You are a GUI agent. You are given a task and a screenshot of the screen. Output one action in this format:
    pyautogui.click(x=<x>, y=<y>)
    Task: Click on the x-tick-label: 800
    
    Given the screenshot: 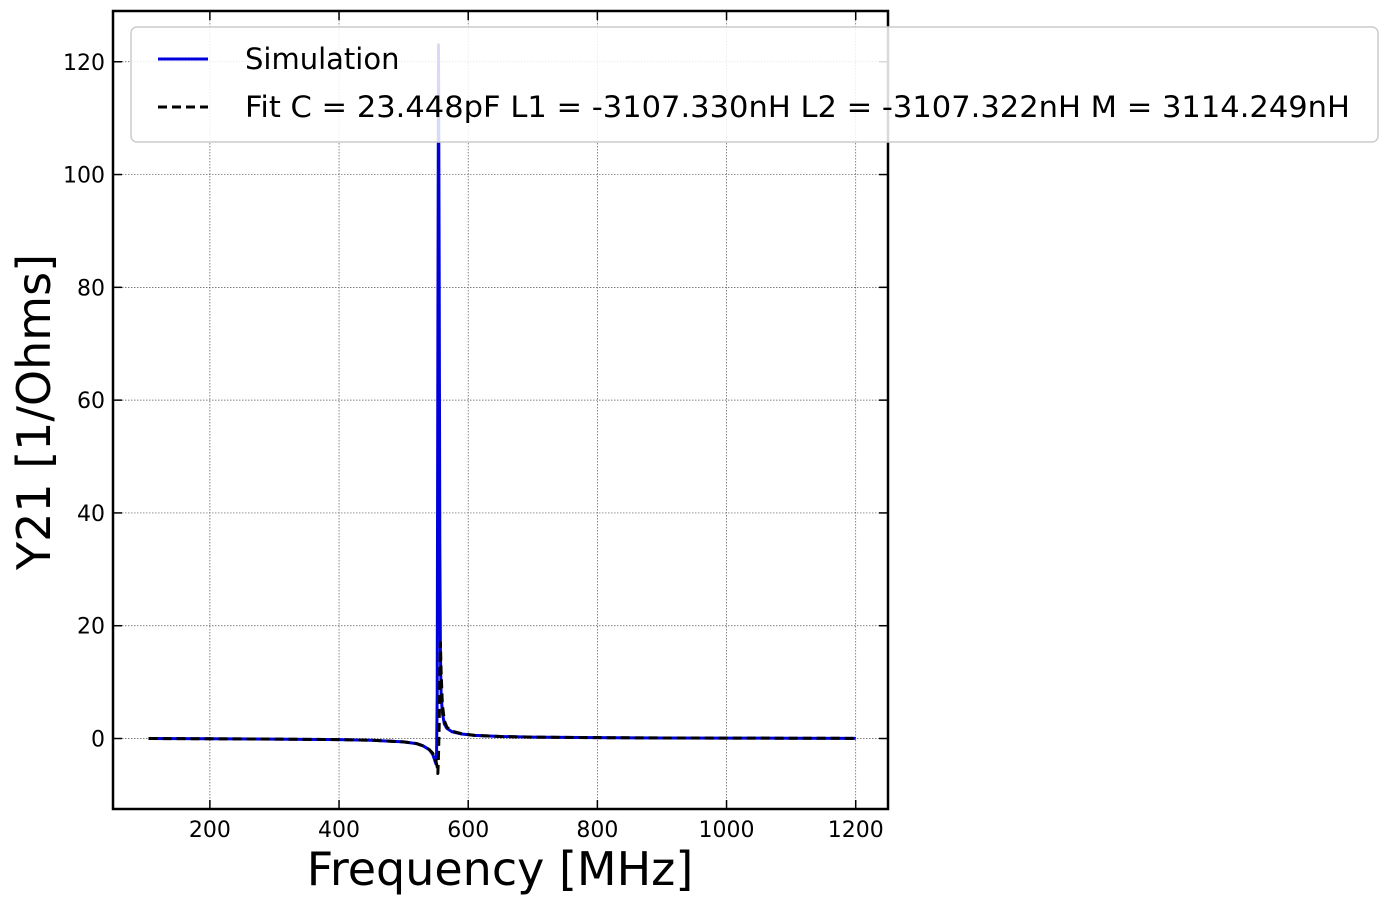 What is the action you would take?
    pyautogui.click(x=597, y=830)
    